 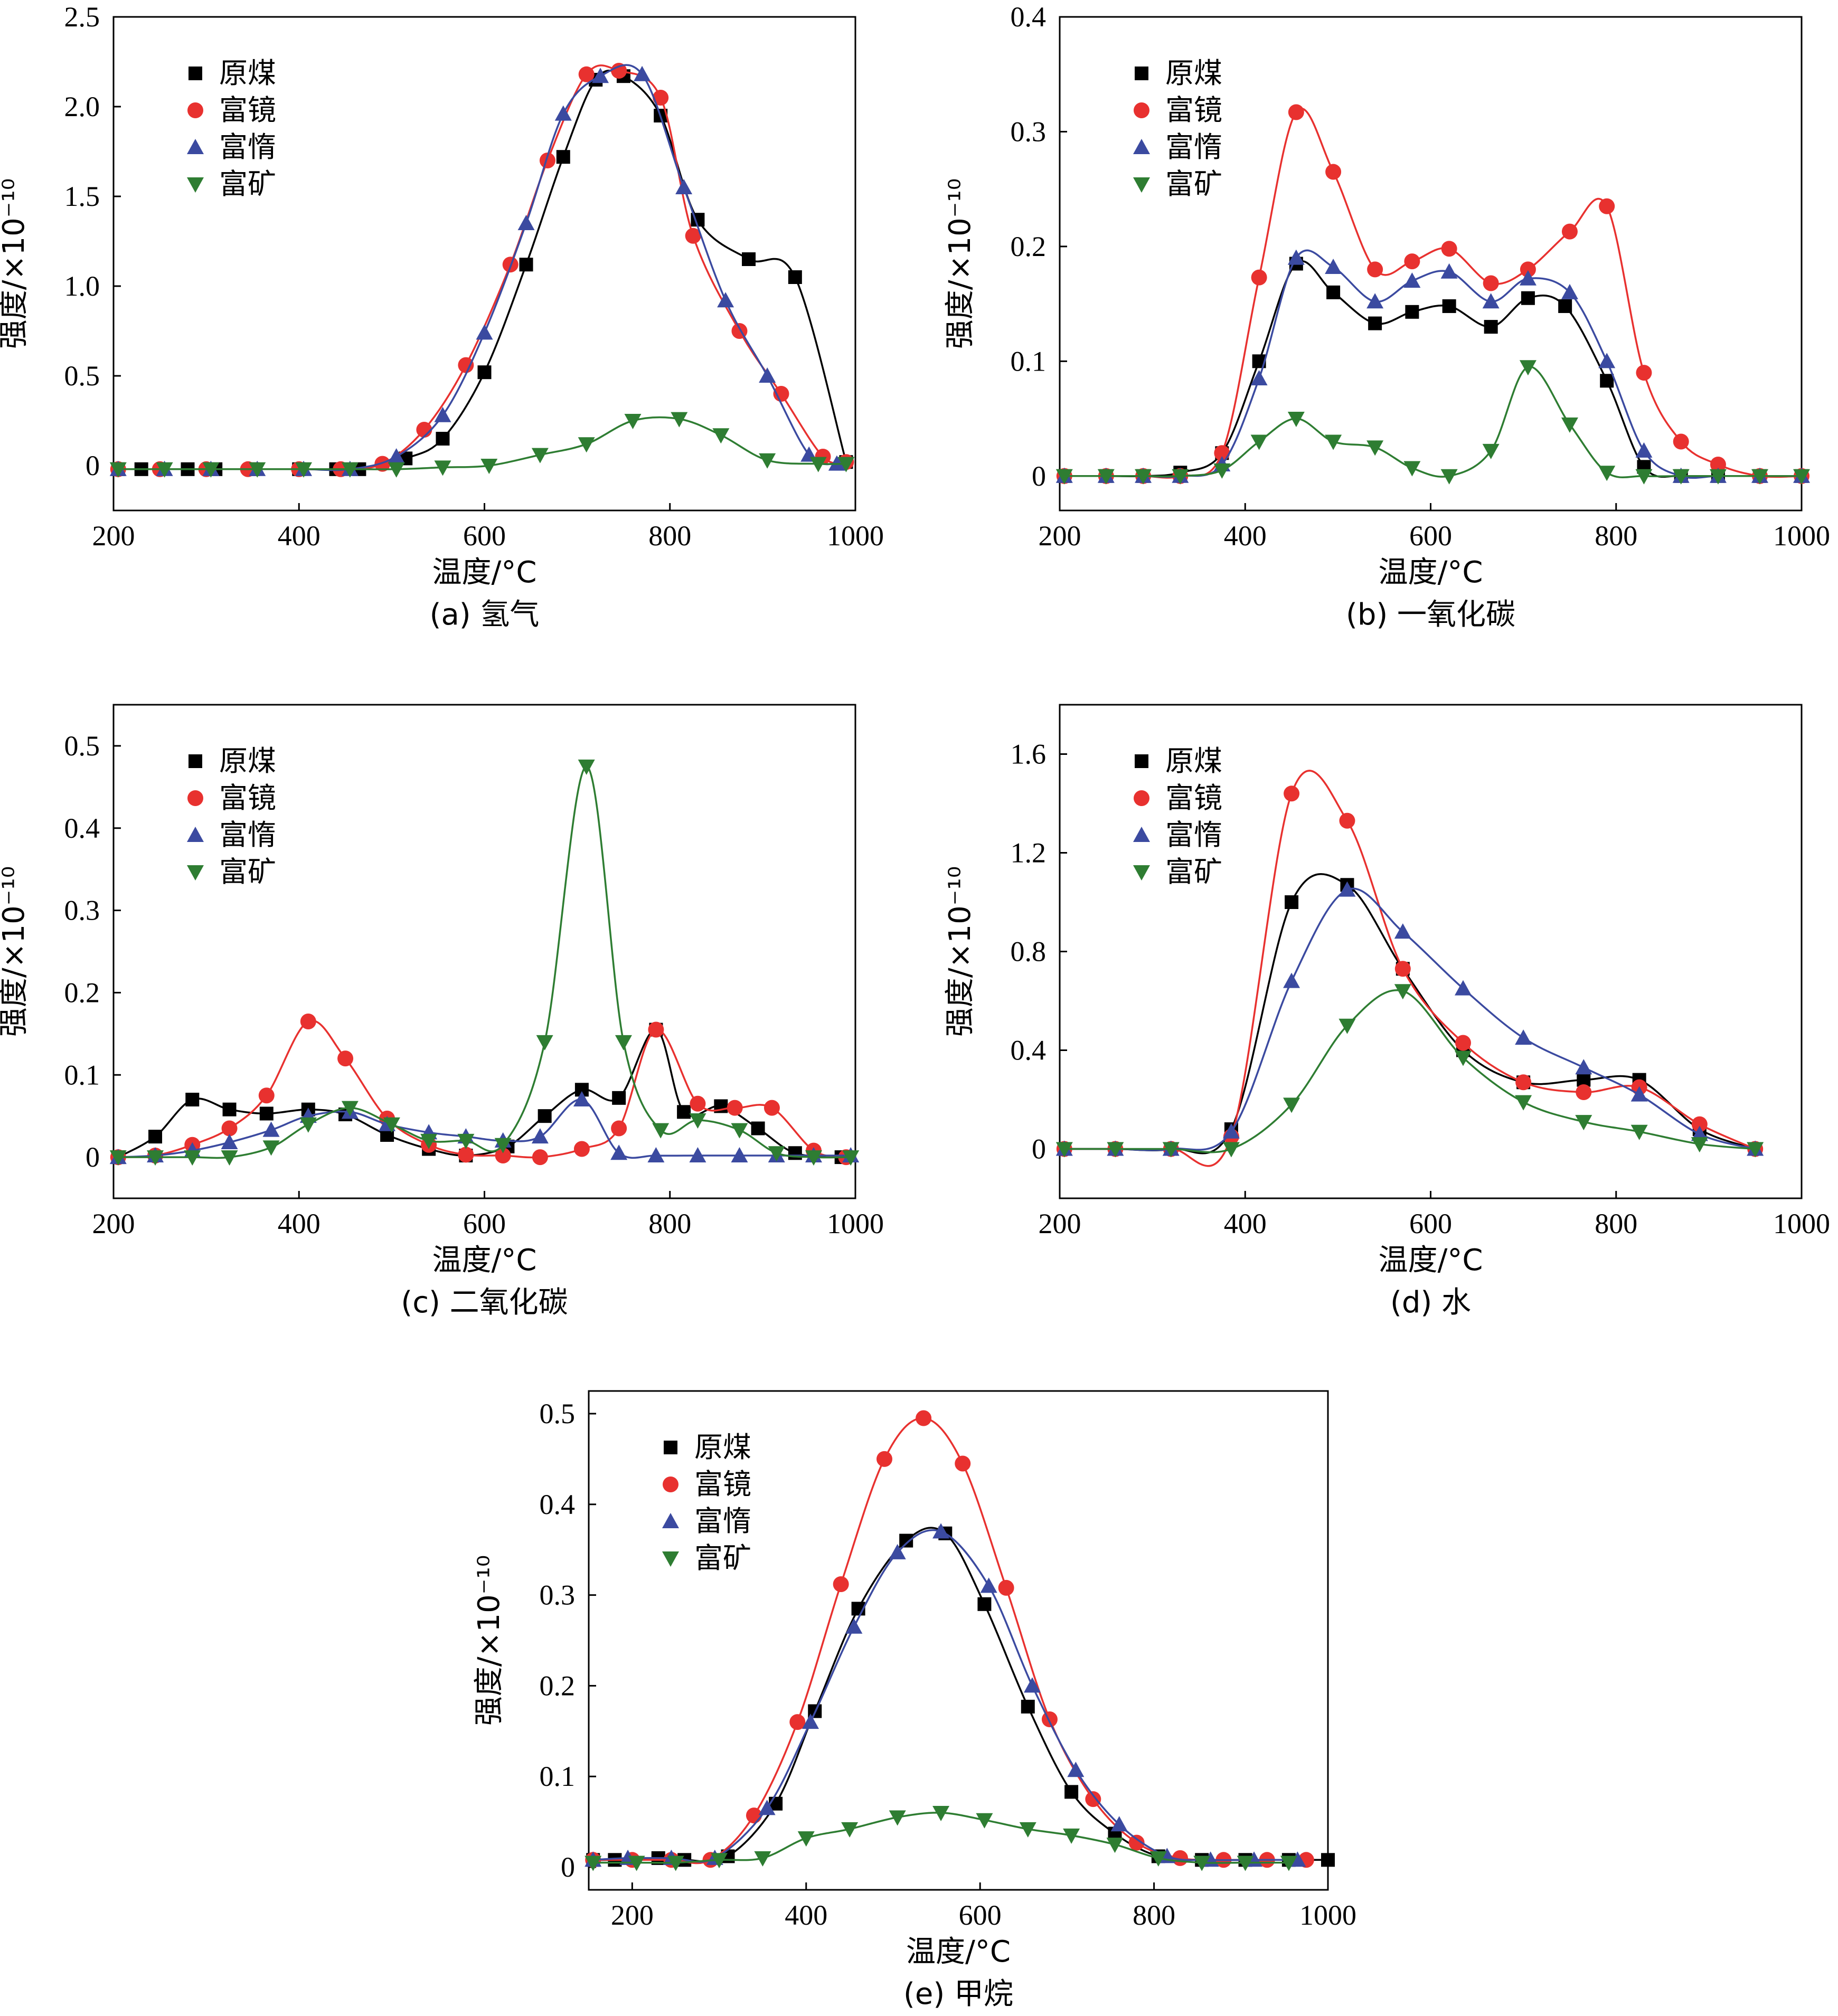 I want to click on y-tick-label: 0.1, so click(x=82, y=1075).